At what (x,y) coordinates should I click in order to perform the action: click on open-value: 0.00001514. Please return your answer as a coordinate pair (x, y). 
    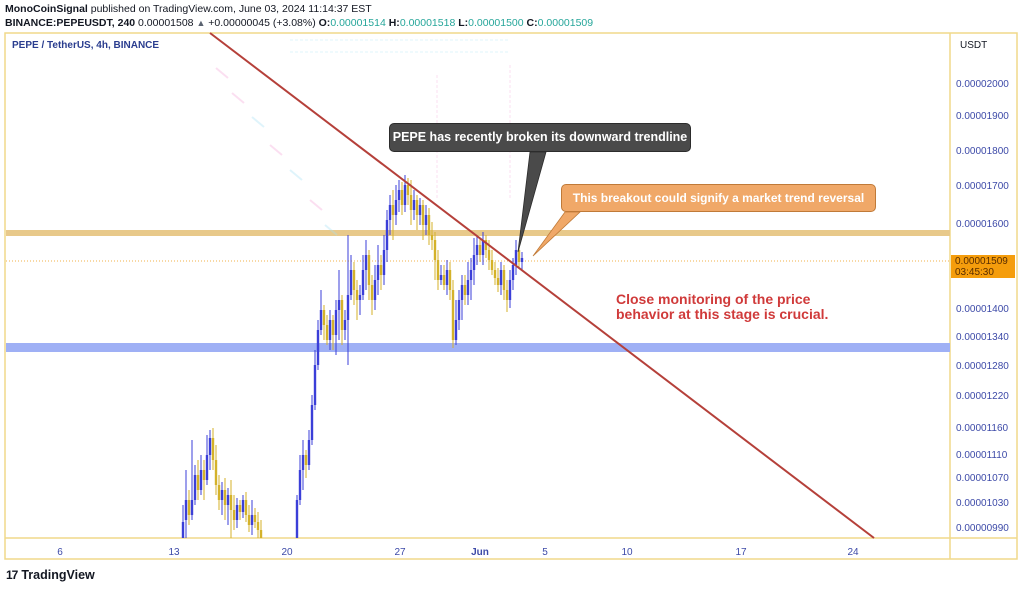
    Looking at the image, I should click on (358, 23).